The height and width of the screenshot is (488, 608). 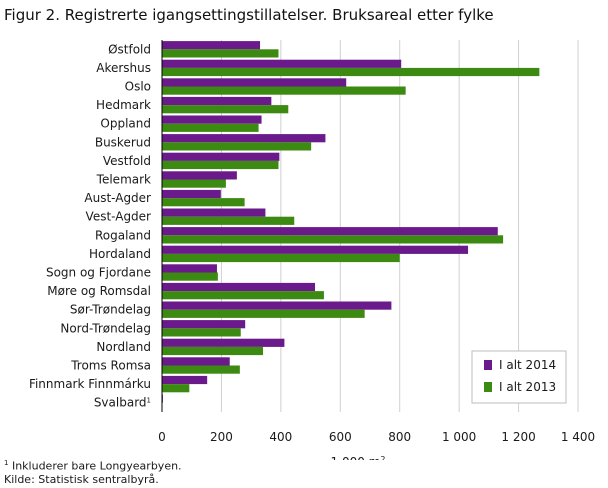 I want to click on legend-box, so click(x=519, y=377).